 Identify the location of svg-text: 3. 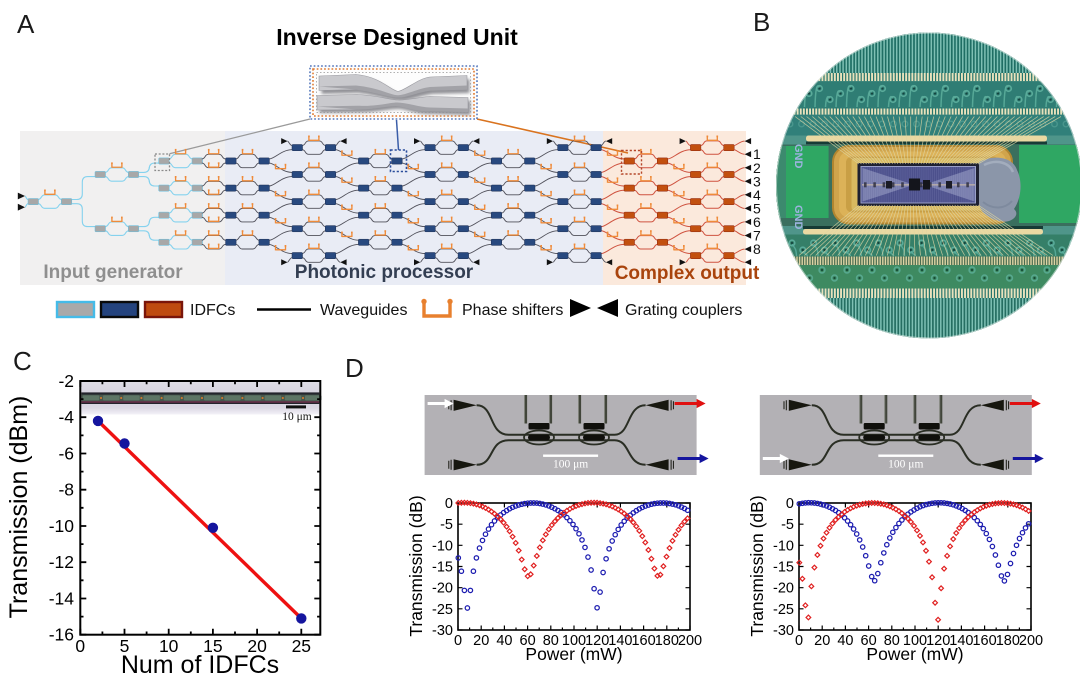
(757, 181).